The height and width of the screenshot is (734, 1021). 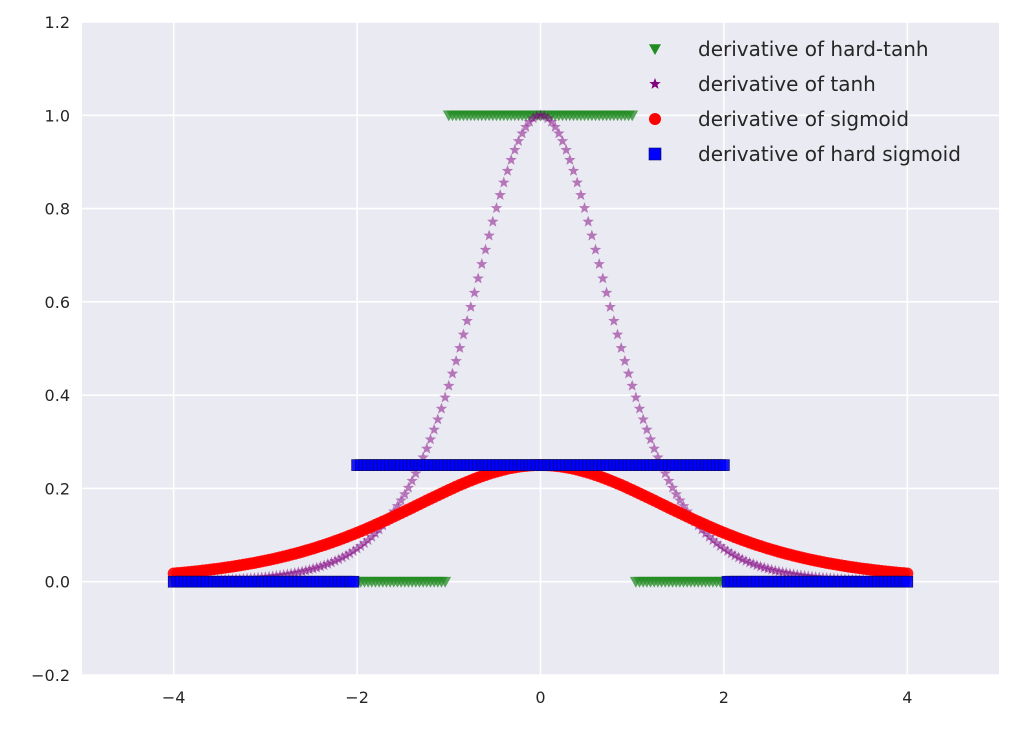 What do you see at coordinates (907, 697) in the screenshot?
I see `x-tick-label: 4` at bounding box center [907, 697].